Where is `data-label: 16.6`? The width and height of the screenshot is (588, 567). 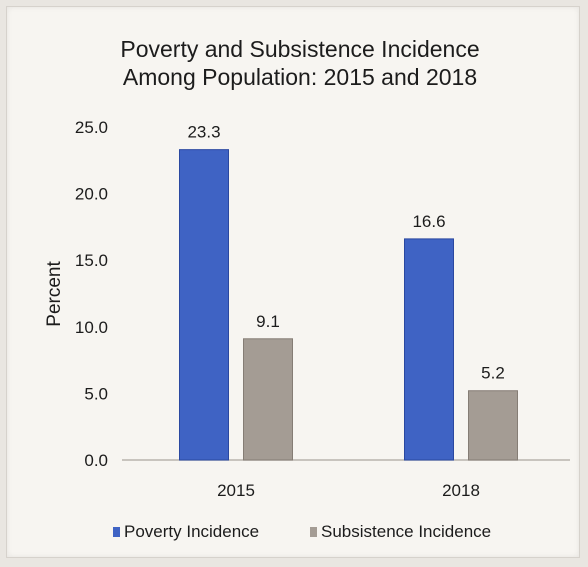
data-label: 16.6 is located at coordinates (428, 221).